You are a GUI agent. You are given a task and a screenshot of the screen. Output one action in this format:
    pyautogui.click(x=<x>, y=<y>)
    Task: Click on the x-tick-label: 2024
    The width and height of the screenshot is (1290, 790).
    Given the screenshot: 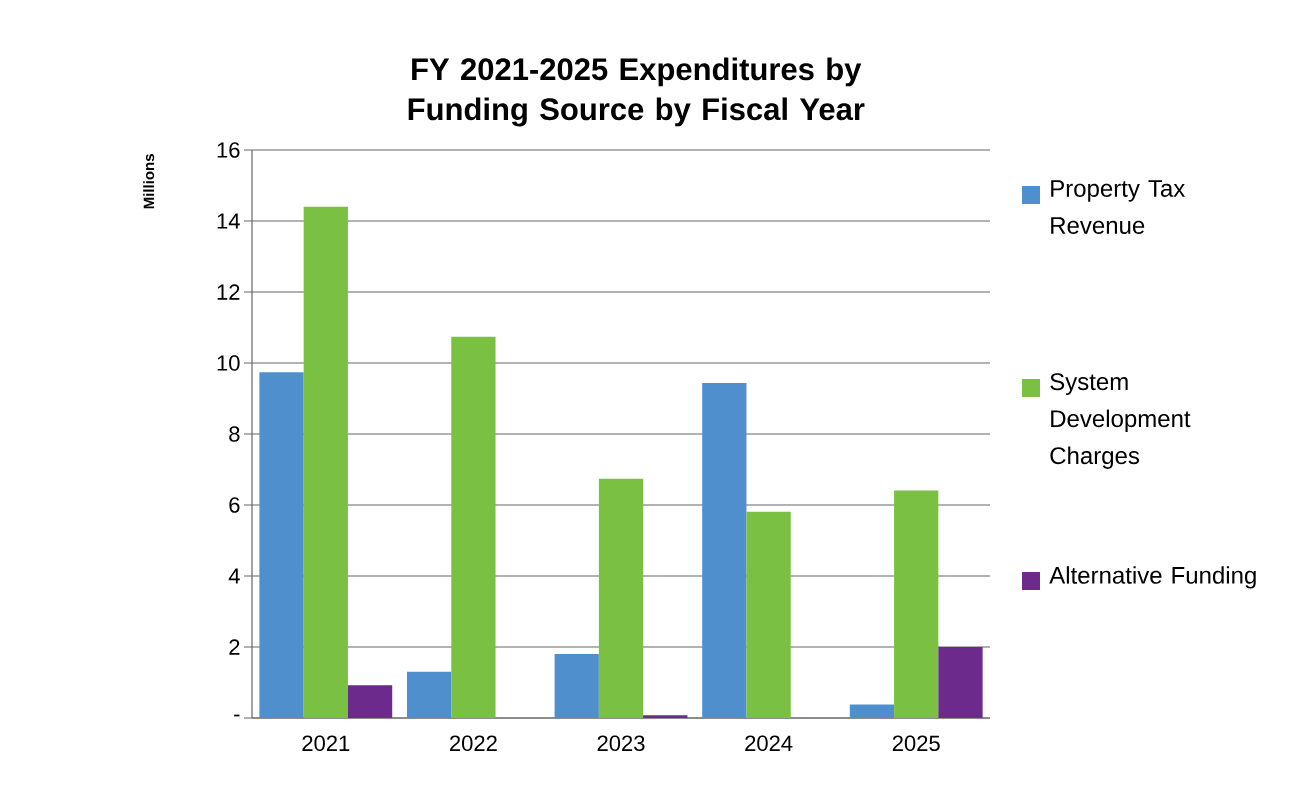 What is the action you would take?
    pyautogui.click(x=769, y=743)
    